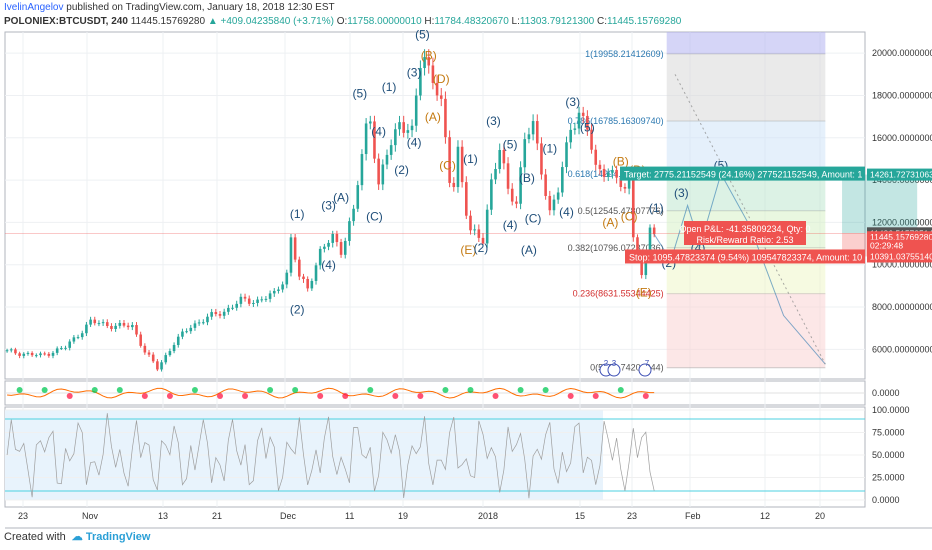 The width and height of the screenshot is (932, 550). I want to click on elliott-wave-label: (B), so click(527, 178).